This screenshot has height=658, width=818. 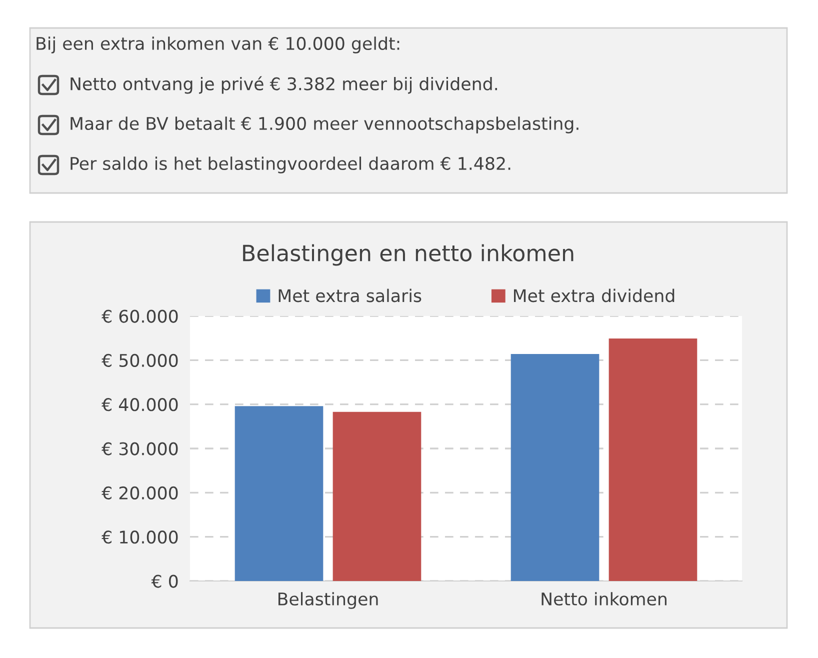 What do you see at coordinates (604, 599) in the screenshot?
I see `x-tick-label: Netto inkomen` at bounding box center [604, 599].